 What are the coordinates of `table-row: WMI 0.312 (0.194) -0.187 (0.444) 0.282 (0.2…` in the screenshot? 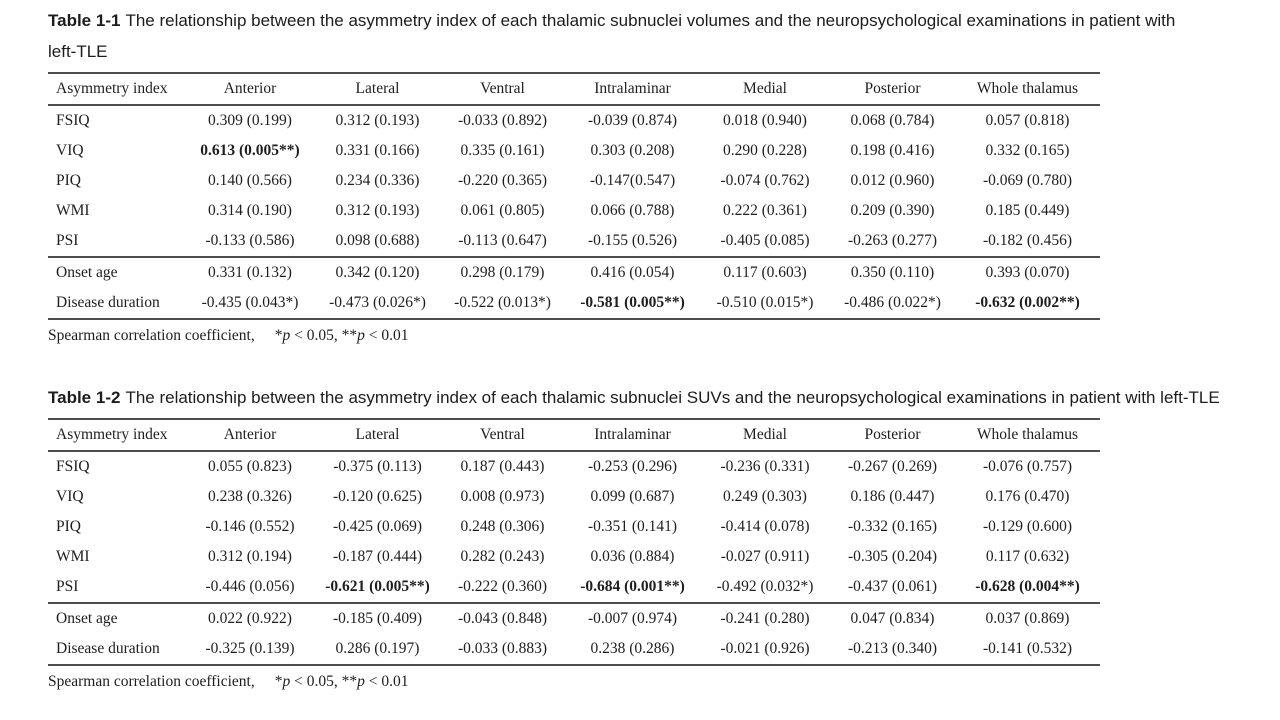 It's located at (574, 557).